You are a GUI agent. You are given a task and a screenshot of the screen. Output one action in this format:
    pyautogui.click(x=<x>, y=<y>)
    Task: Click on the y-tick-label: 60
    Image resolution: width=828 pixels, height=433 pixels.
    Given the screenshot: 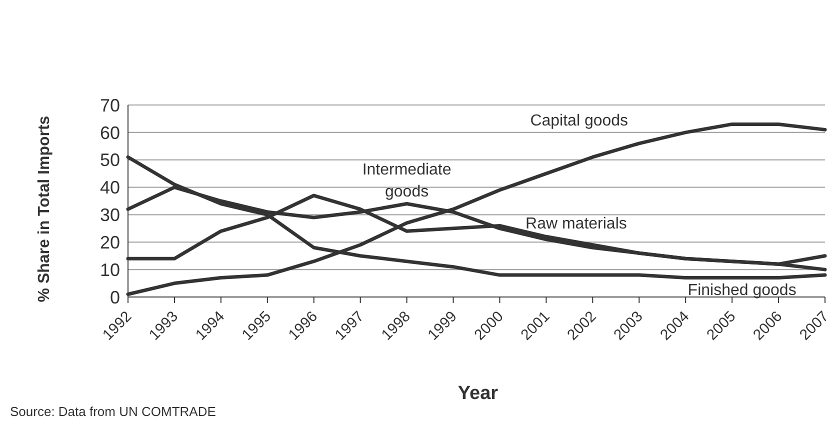 What is the action you would take?
    pyautogui.click(x=110, y=132)
    